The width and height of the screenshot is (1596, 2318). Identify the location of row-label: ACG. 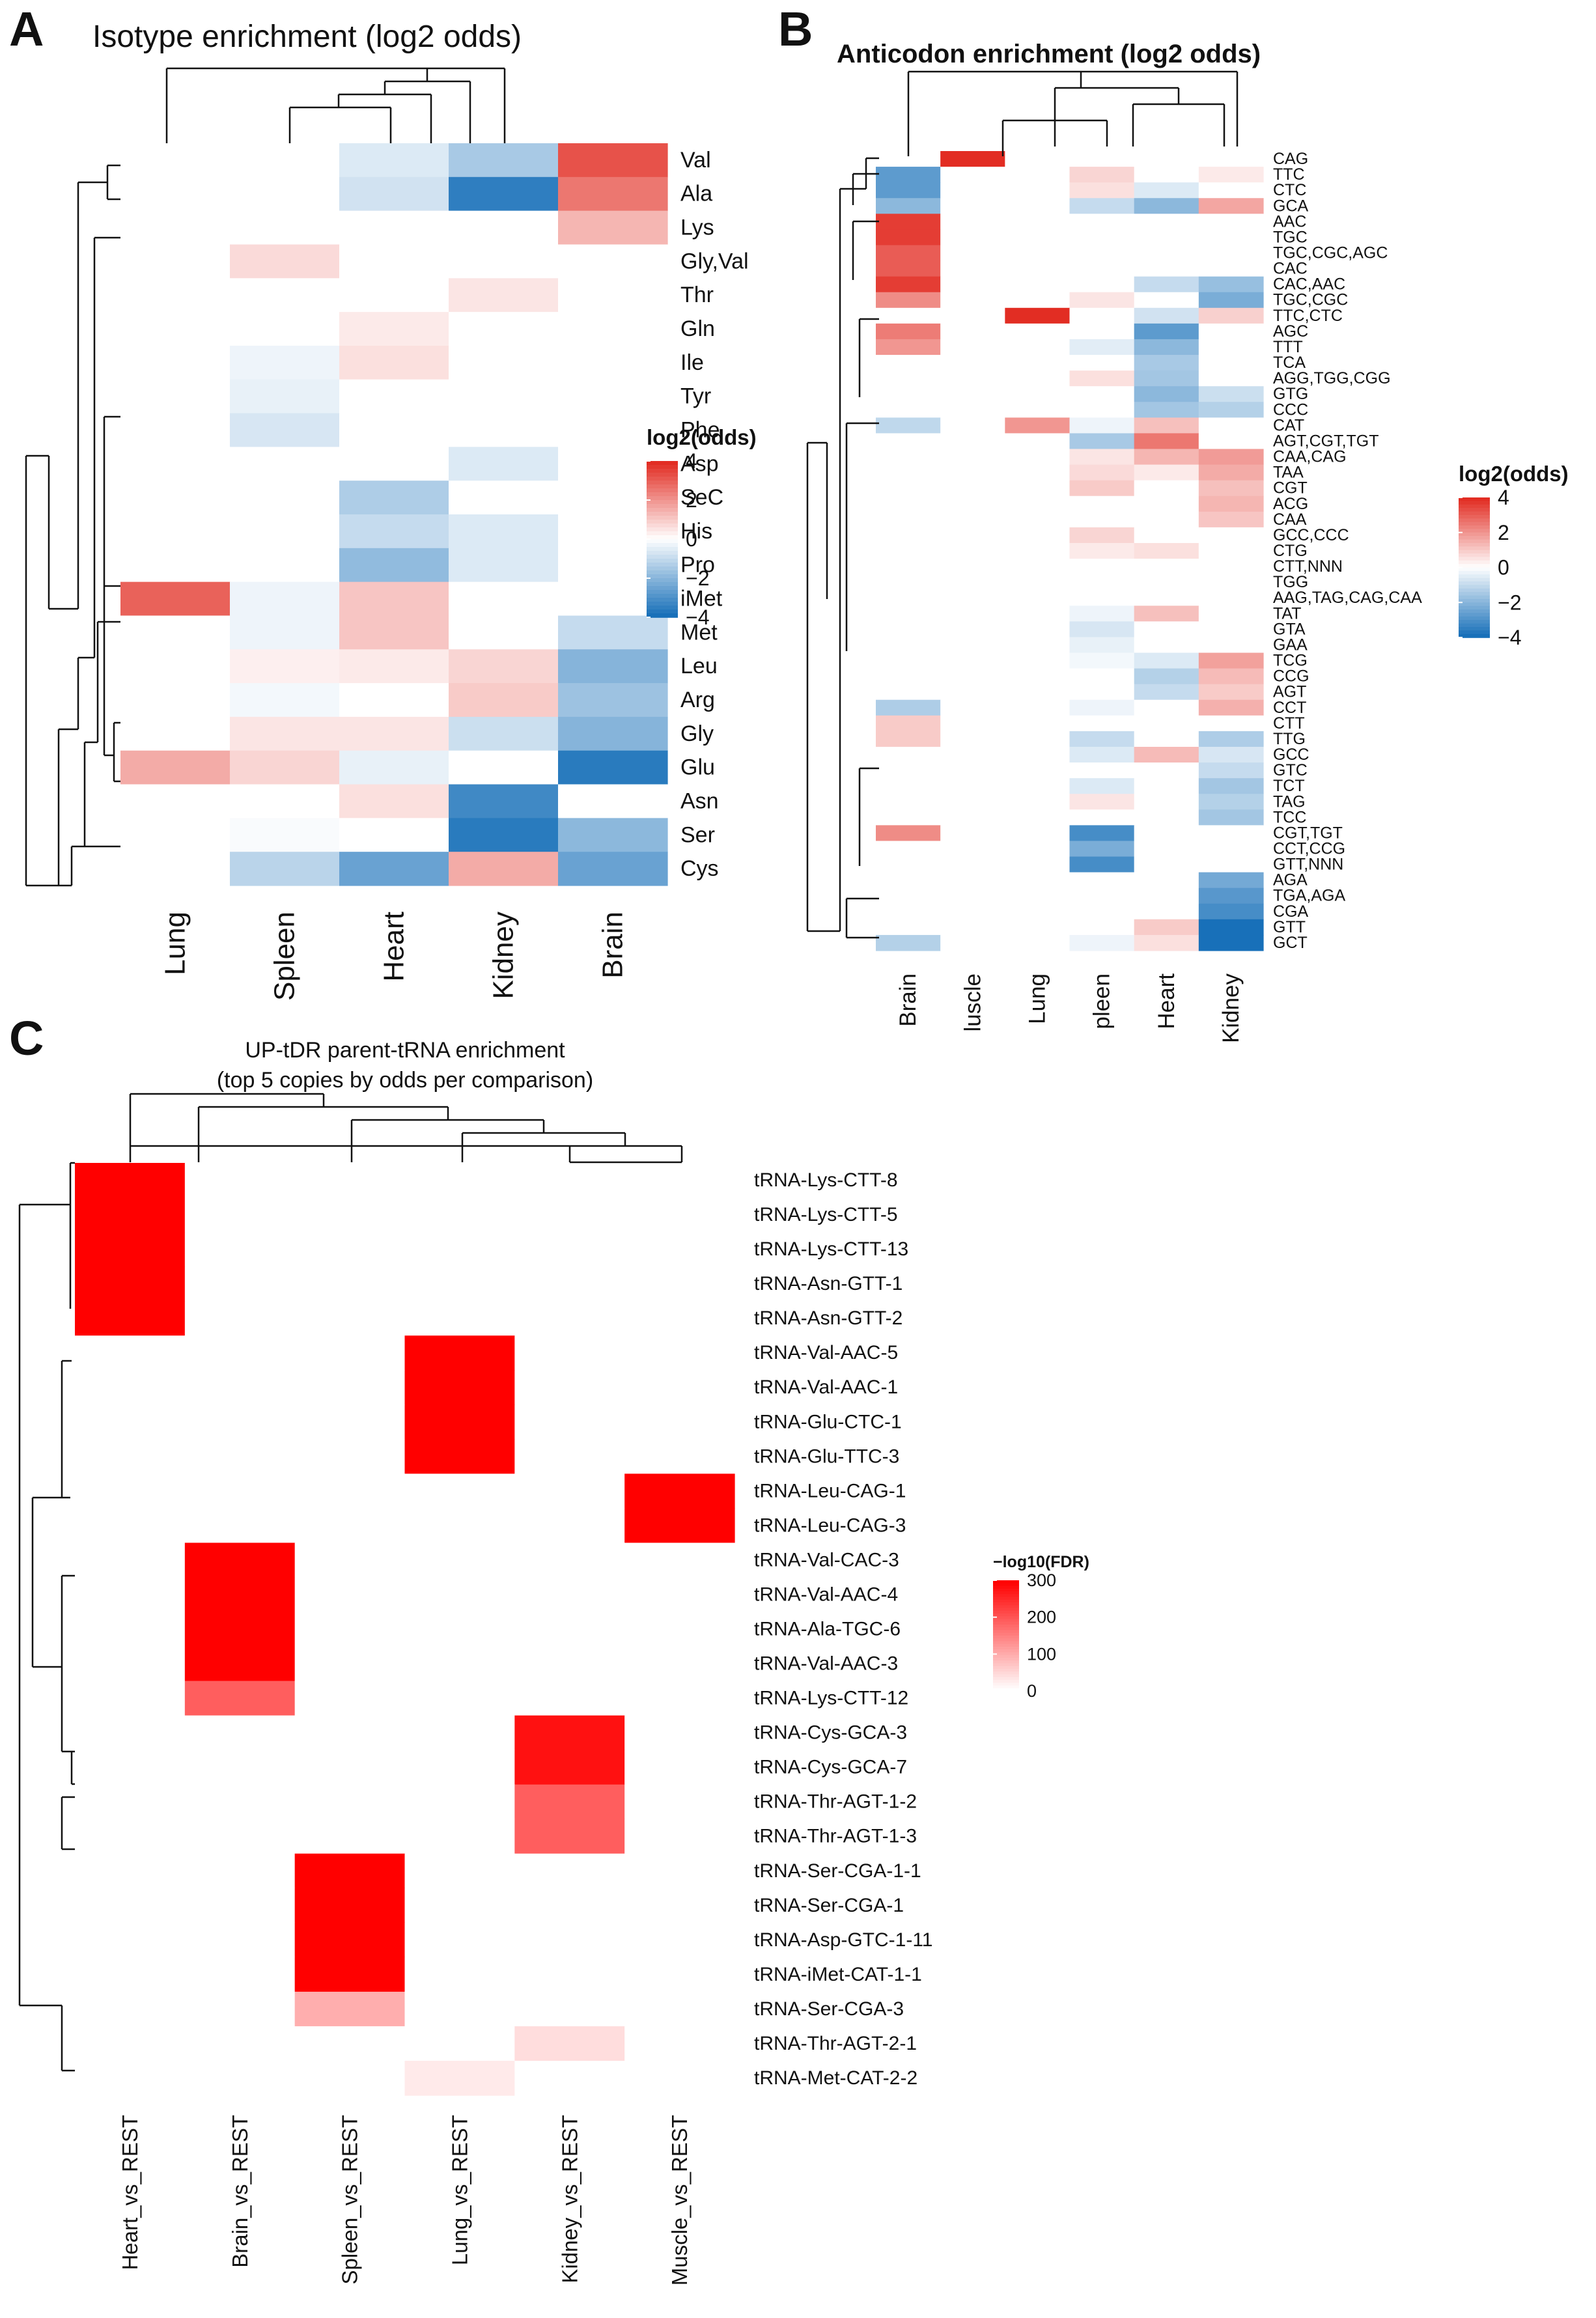
(1291, 504).